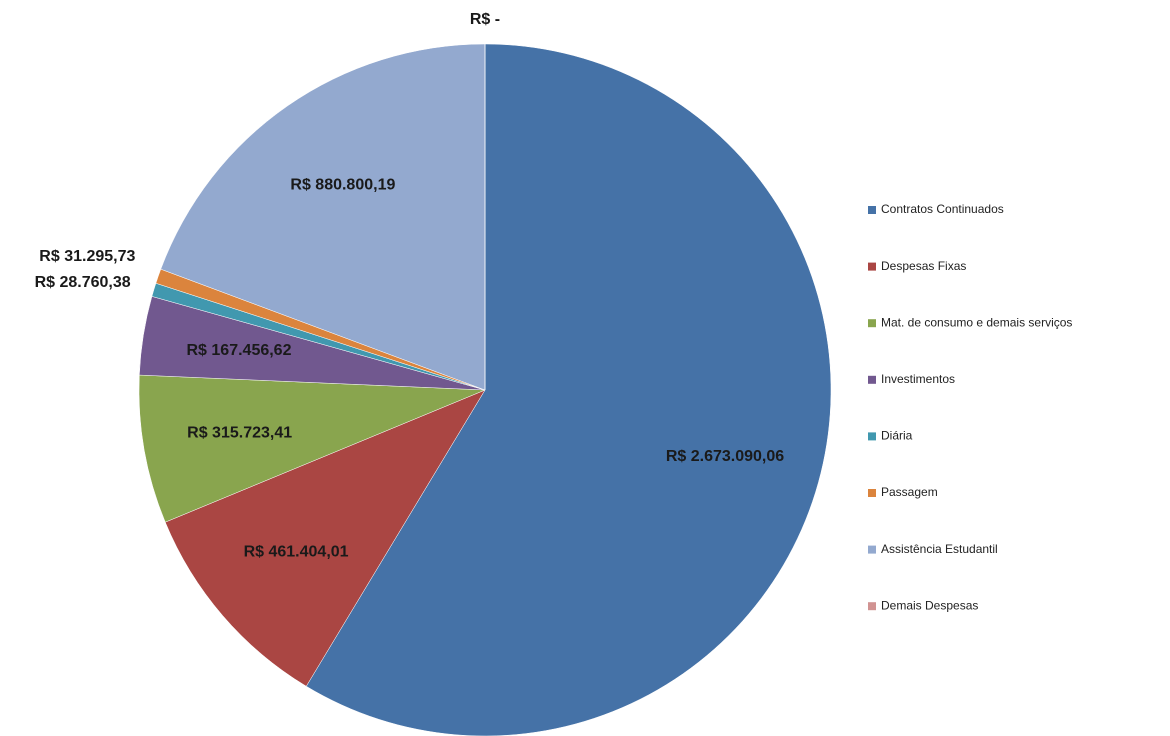 The width and height of the screenshot is (1170, 736). Describe the element at coordinates (909, 492) in the screenshot. I see `legend-label: Passagem` at that location.